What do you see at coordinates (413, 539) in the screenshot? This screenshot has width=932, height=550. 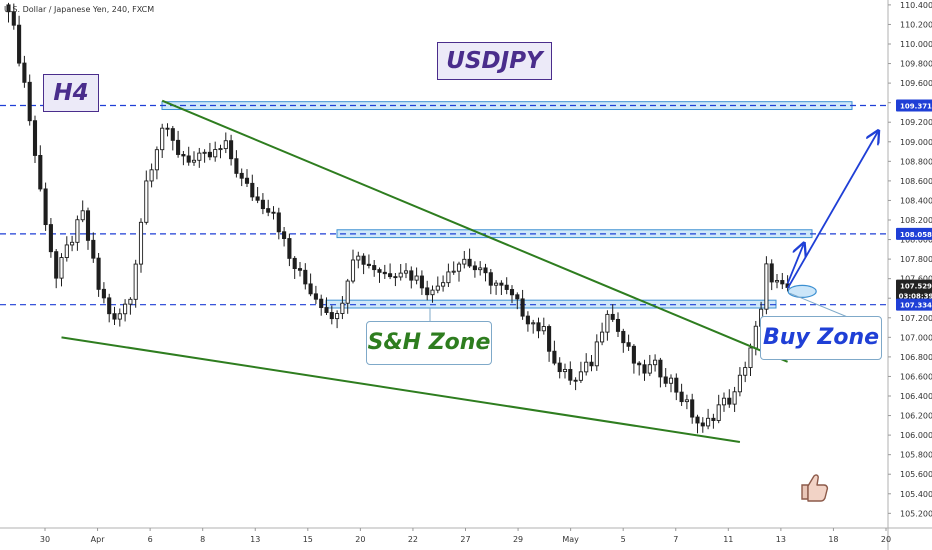 I see `x-tick-label: 22` at bounding box center [413, 539].